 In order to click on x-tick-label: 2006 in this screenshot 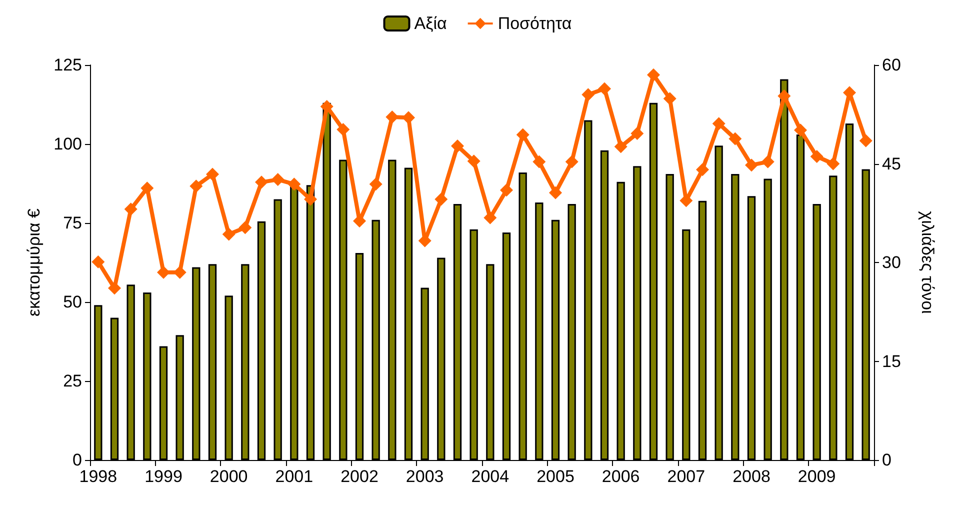, I will do `click(621, 476)`.